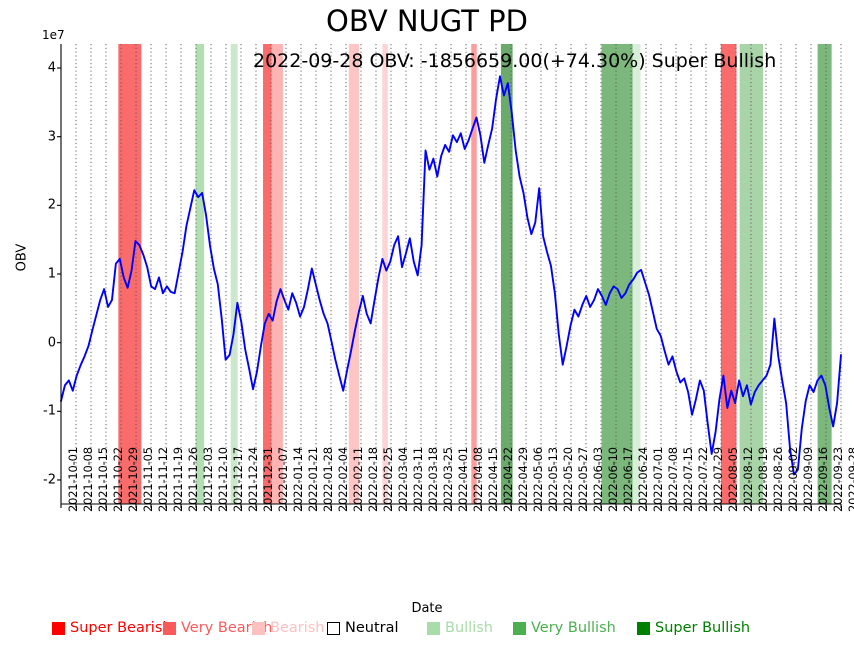 The height and width of the screenshot is (646, 854). I want to click on legend-item-super-bullish: Super Bullish, so click(693, 628).